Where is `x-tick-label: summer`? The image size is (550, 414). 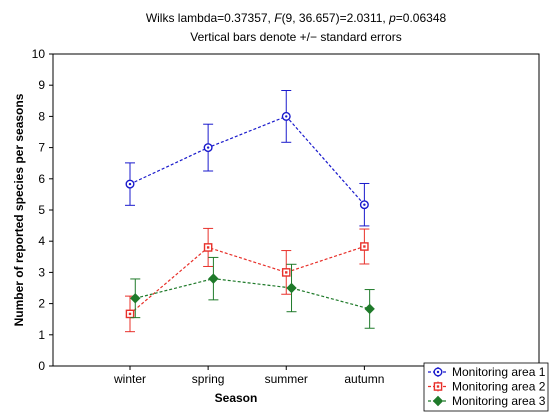 x-tick-label: summer is located at coordinates (286, 379).